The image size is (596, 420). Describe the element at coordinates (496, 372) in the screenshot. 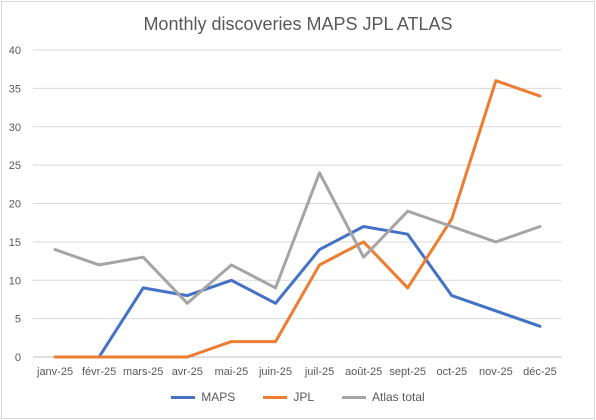

I see `x-tick-label: nov-25` at that location.